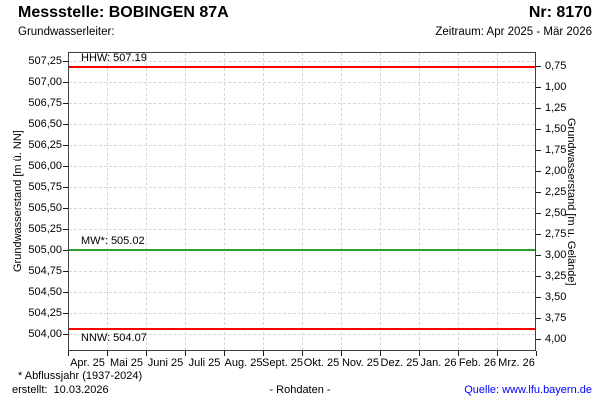  What do you see at coordinates (560, 12) in the screenshot?
I see `station-number: Nr: 8170` at bounding box center [560, 12].